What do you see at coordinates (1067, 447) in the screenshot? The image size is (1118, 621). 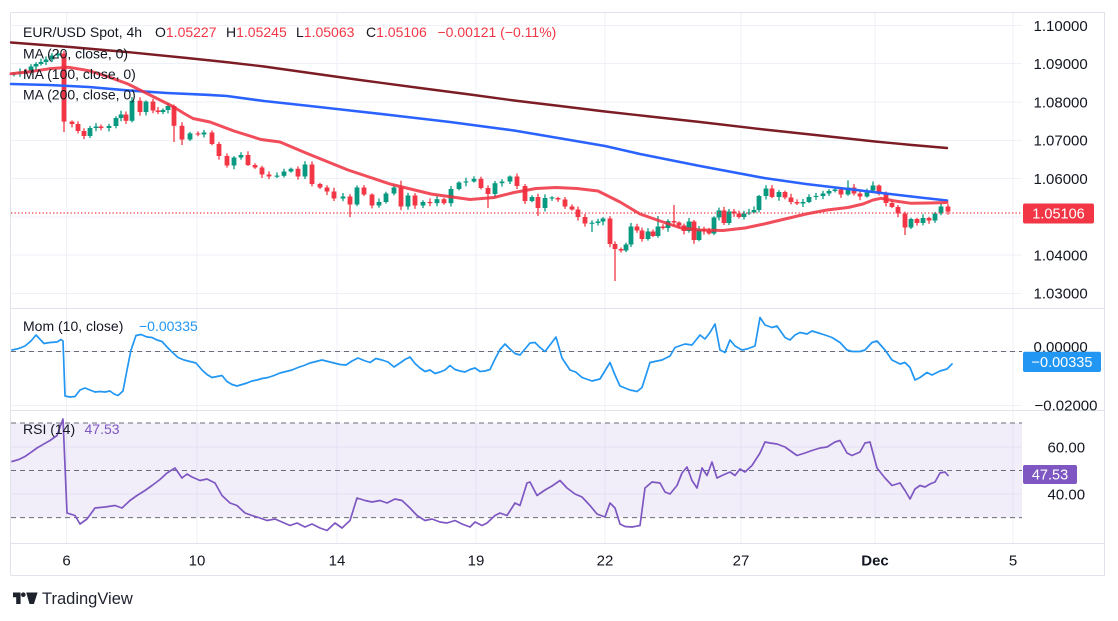 I see `svg-text: 60.00` at bounding box center [1067, 447].